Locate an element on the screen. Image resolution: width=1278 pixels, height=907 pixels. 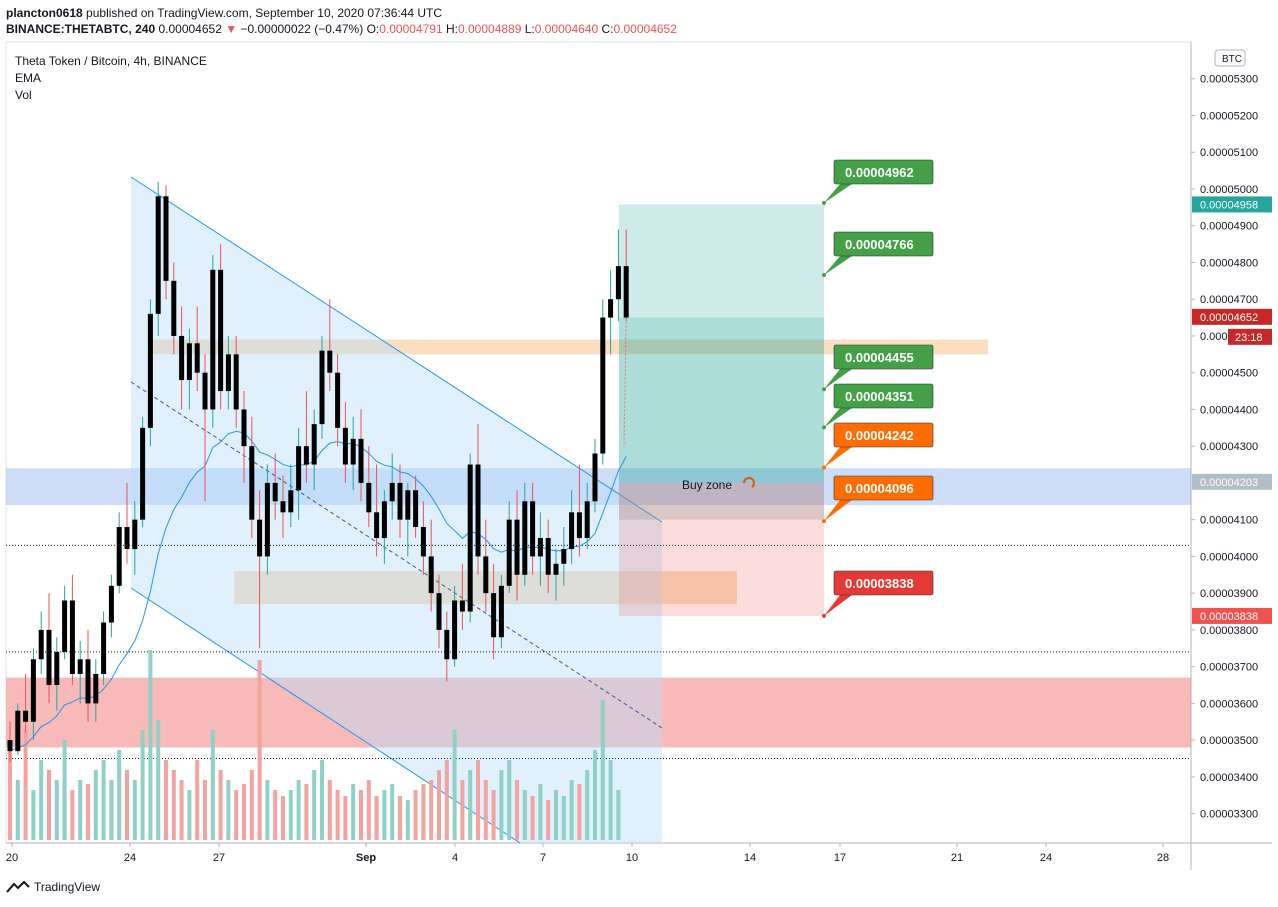
long-filled-area is located at coordinates (721, 400).